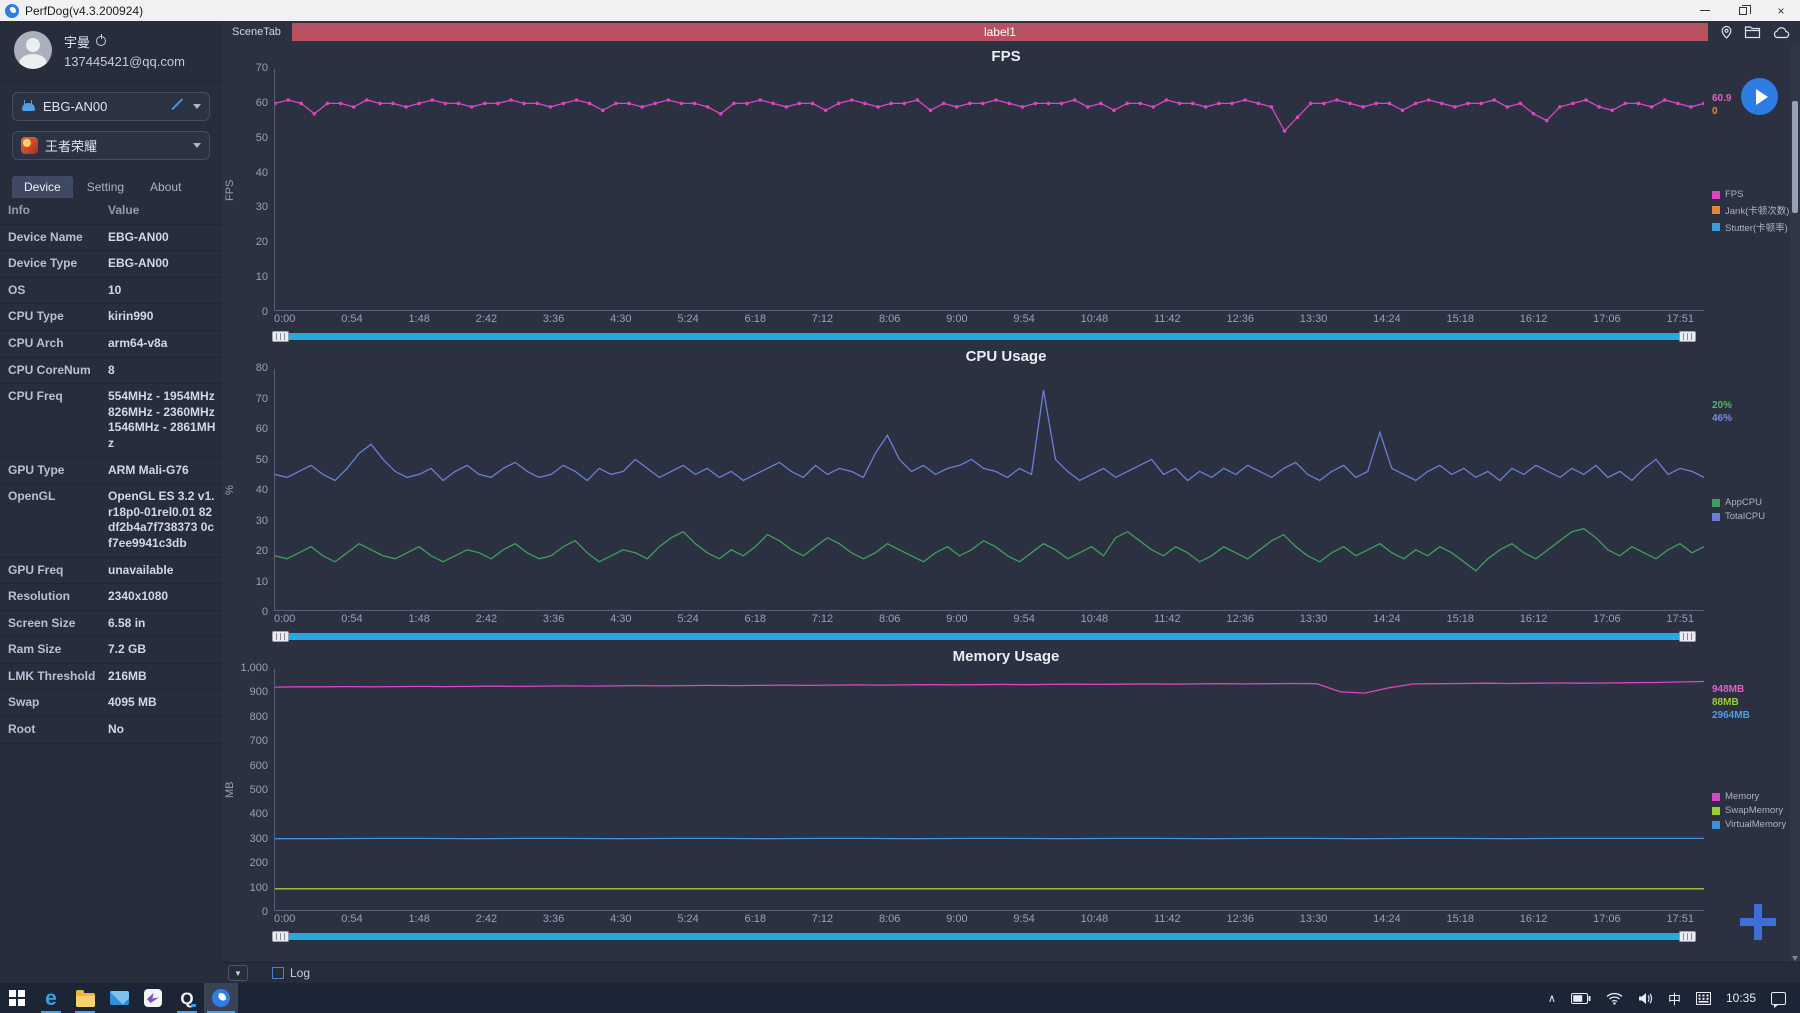 The image size is (1800, 1013). I want to click on speaker-icon, so click(1645, 998).